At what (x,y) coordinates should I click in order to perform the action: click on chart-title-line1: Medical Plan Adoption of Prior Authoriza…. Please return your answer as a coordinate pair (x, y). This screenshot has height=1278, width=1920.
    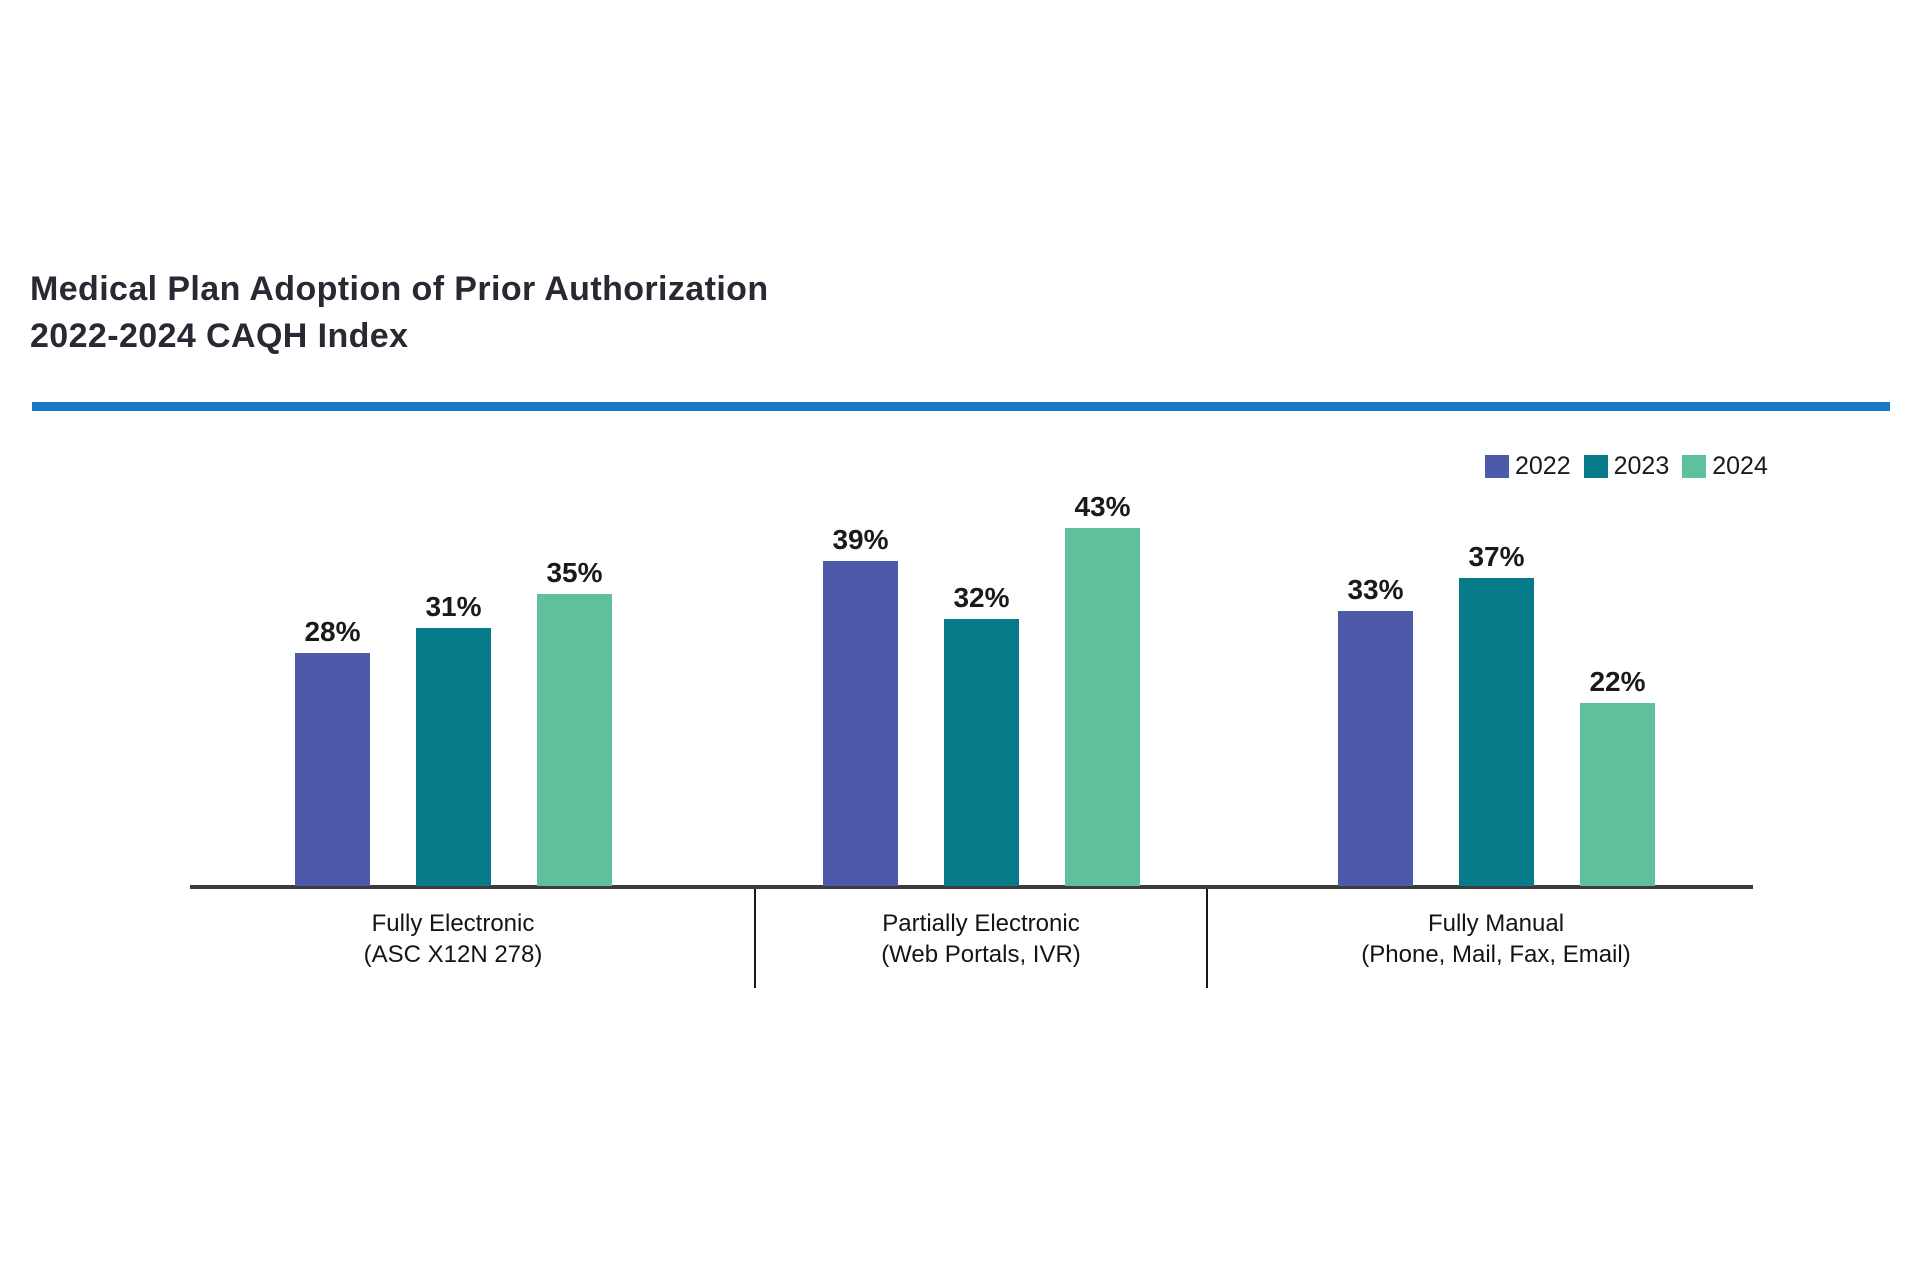
    Looking at the image, I should click on (399, 289).